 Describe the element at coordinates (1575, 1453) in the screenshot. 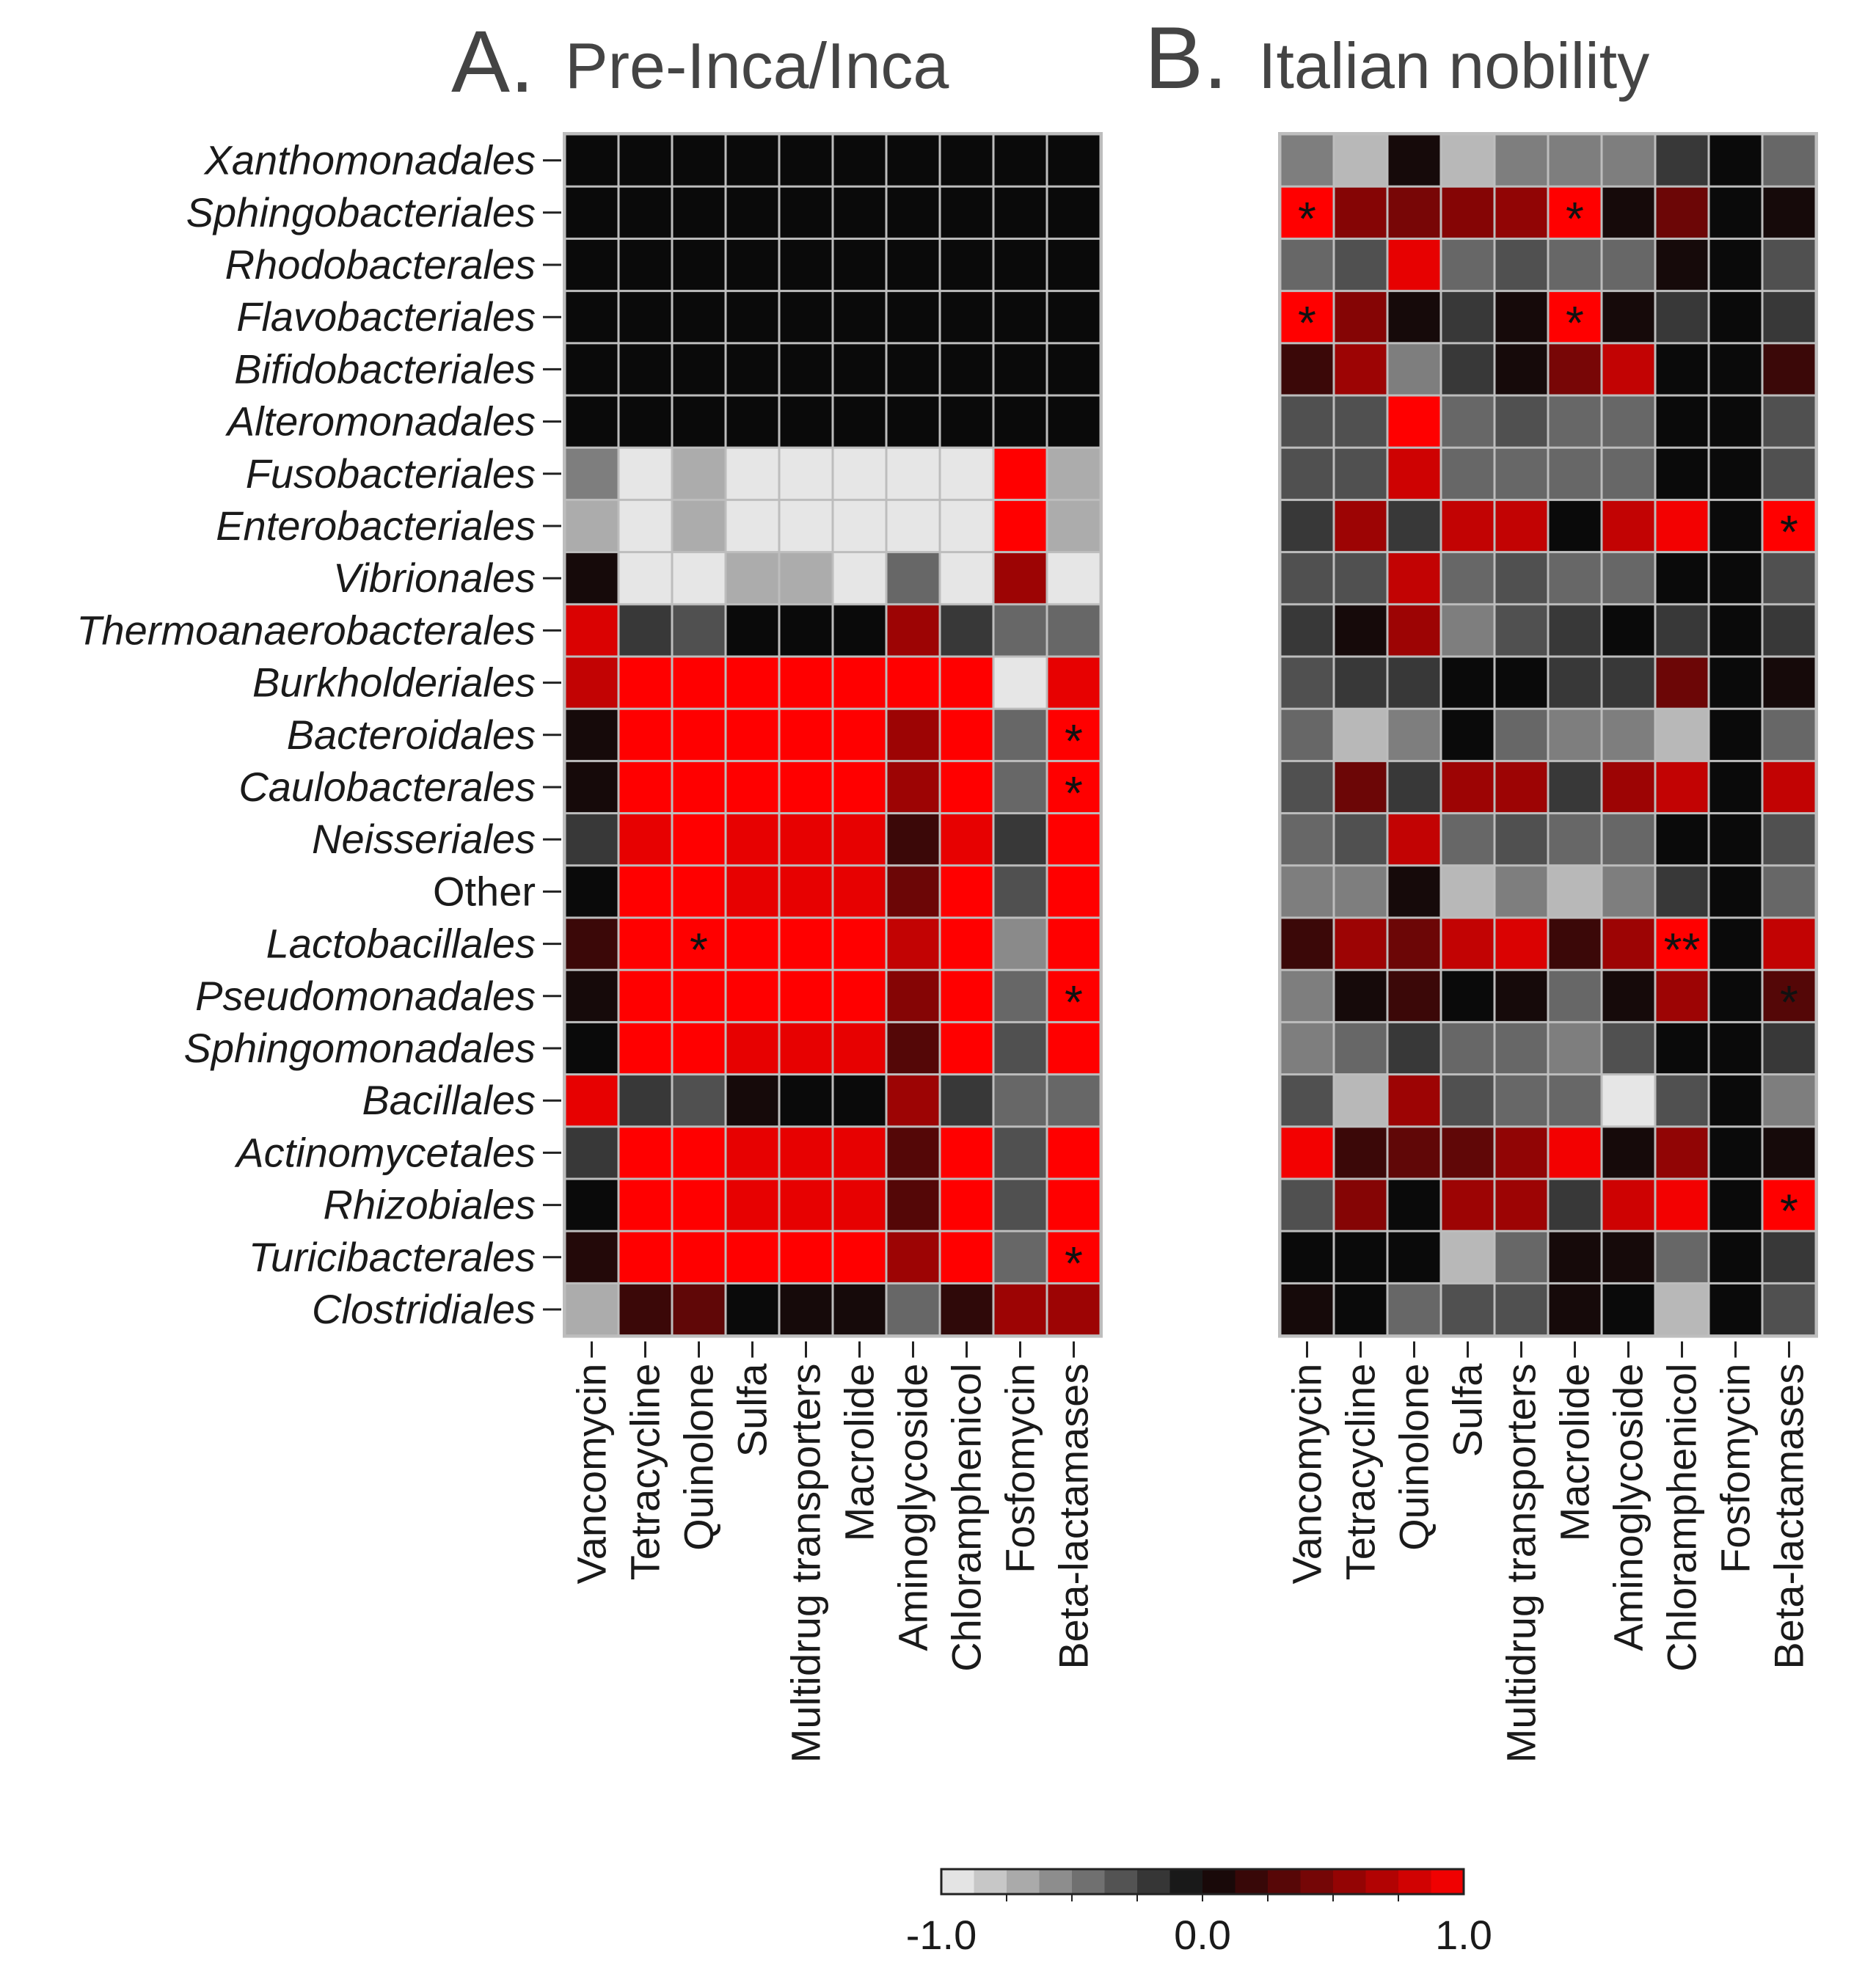

I see `column-label-macrolide: Macrolide` at that location.